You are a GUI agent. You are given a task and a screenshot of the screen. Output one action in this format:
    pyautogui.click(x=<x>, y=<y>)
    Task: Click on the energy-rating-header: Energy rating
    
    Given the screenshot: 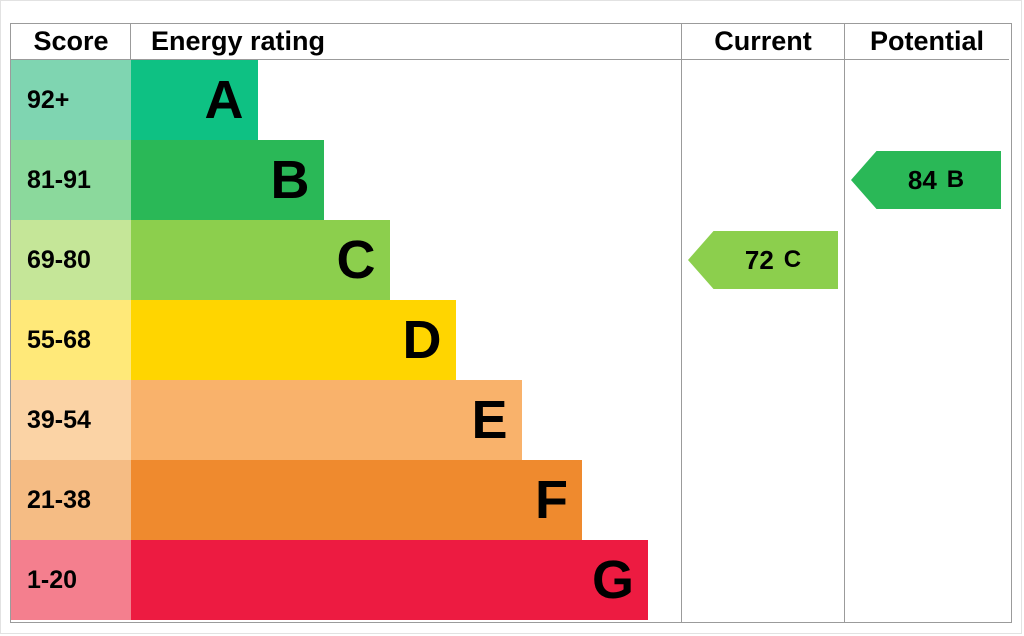 What is the action you would take?
    pyautogui.click(x=405, y=42)
    